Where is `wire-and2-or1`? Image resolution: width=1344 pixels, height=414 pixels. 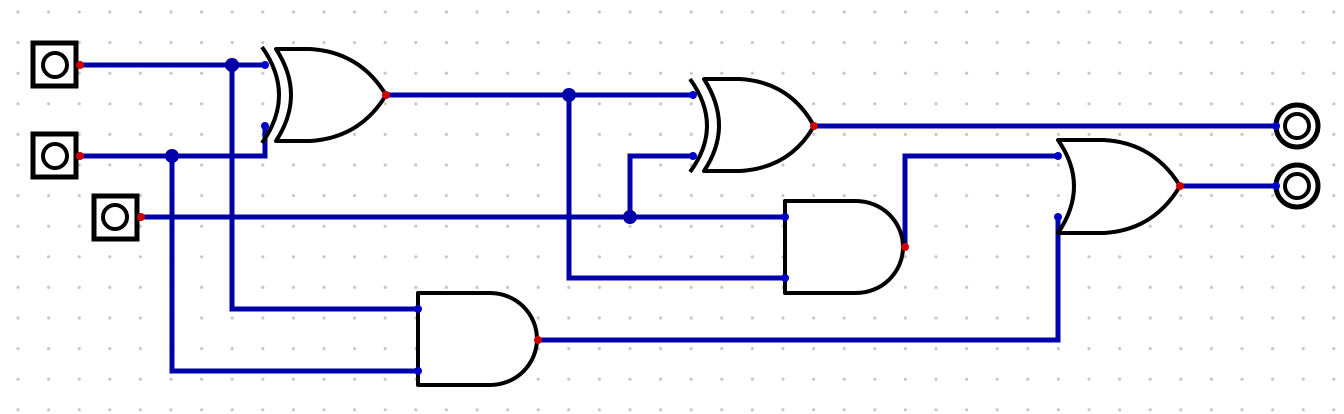 wire-and2-or1 is located at coordinates (799, 280).